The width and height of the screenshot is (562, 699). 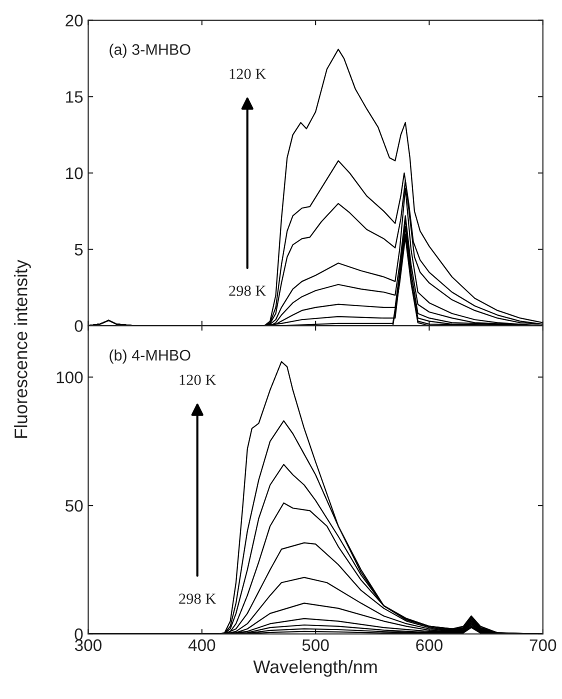 What do you see at coordinates (88, 645) in the screenshot?
I see `x-tick-label: 300` at bounding box center [88, 645].